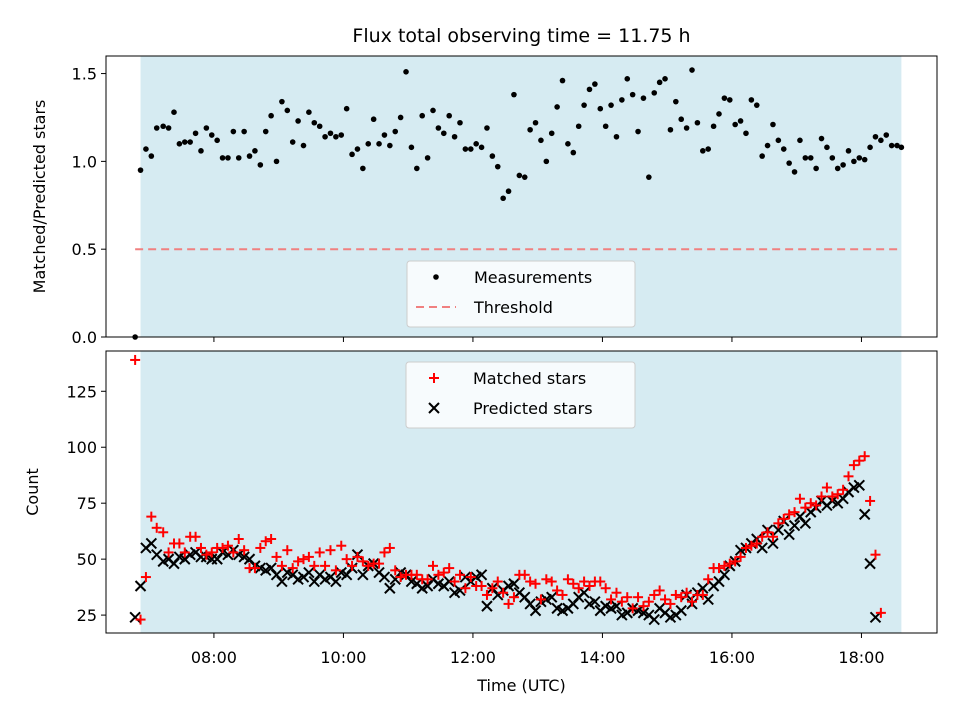  Describe the element at coordinates (84, 74) in the screenshot. I see `y-tick-label: 1.5` at that location.